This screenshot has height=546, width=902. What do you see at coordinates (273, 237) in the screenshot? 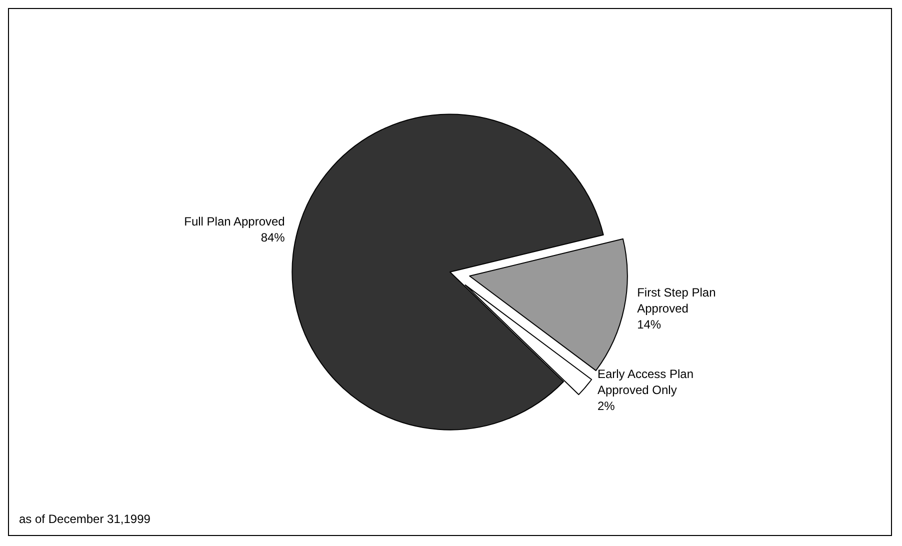
I see `data-label: 84%` at bounding box center [273, 237].